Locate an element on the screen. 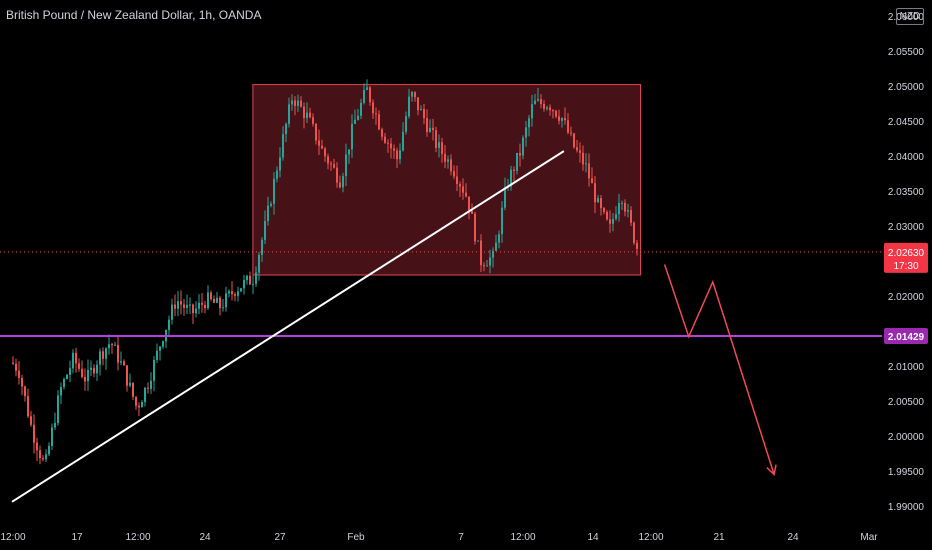 The width and height of the screenshot is (932, 550). range-zone-rectangle is located at coordinates (447, 180).